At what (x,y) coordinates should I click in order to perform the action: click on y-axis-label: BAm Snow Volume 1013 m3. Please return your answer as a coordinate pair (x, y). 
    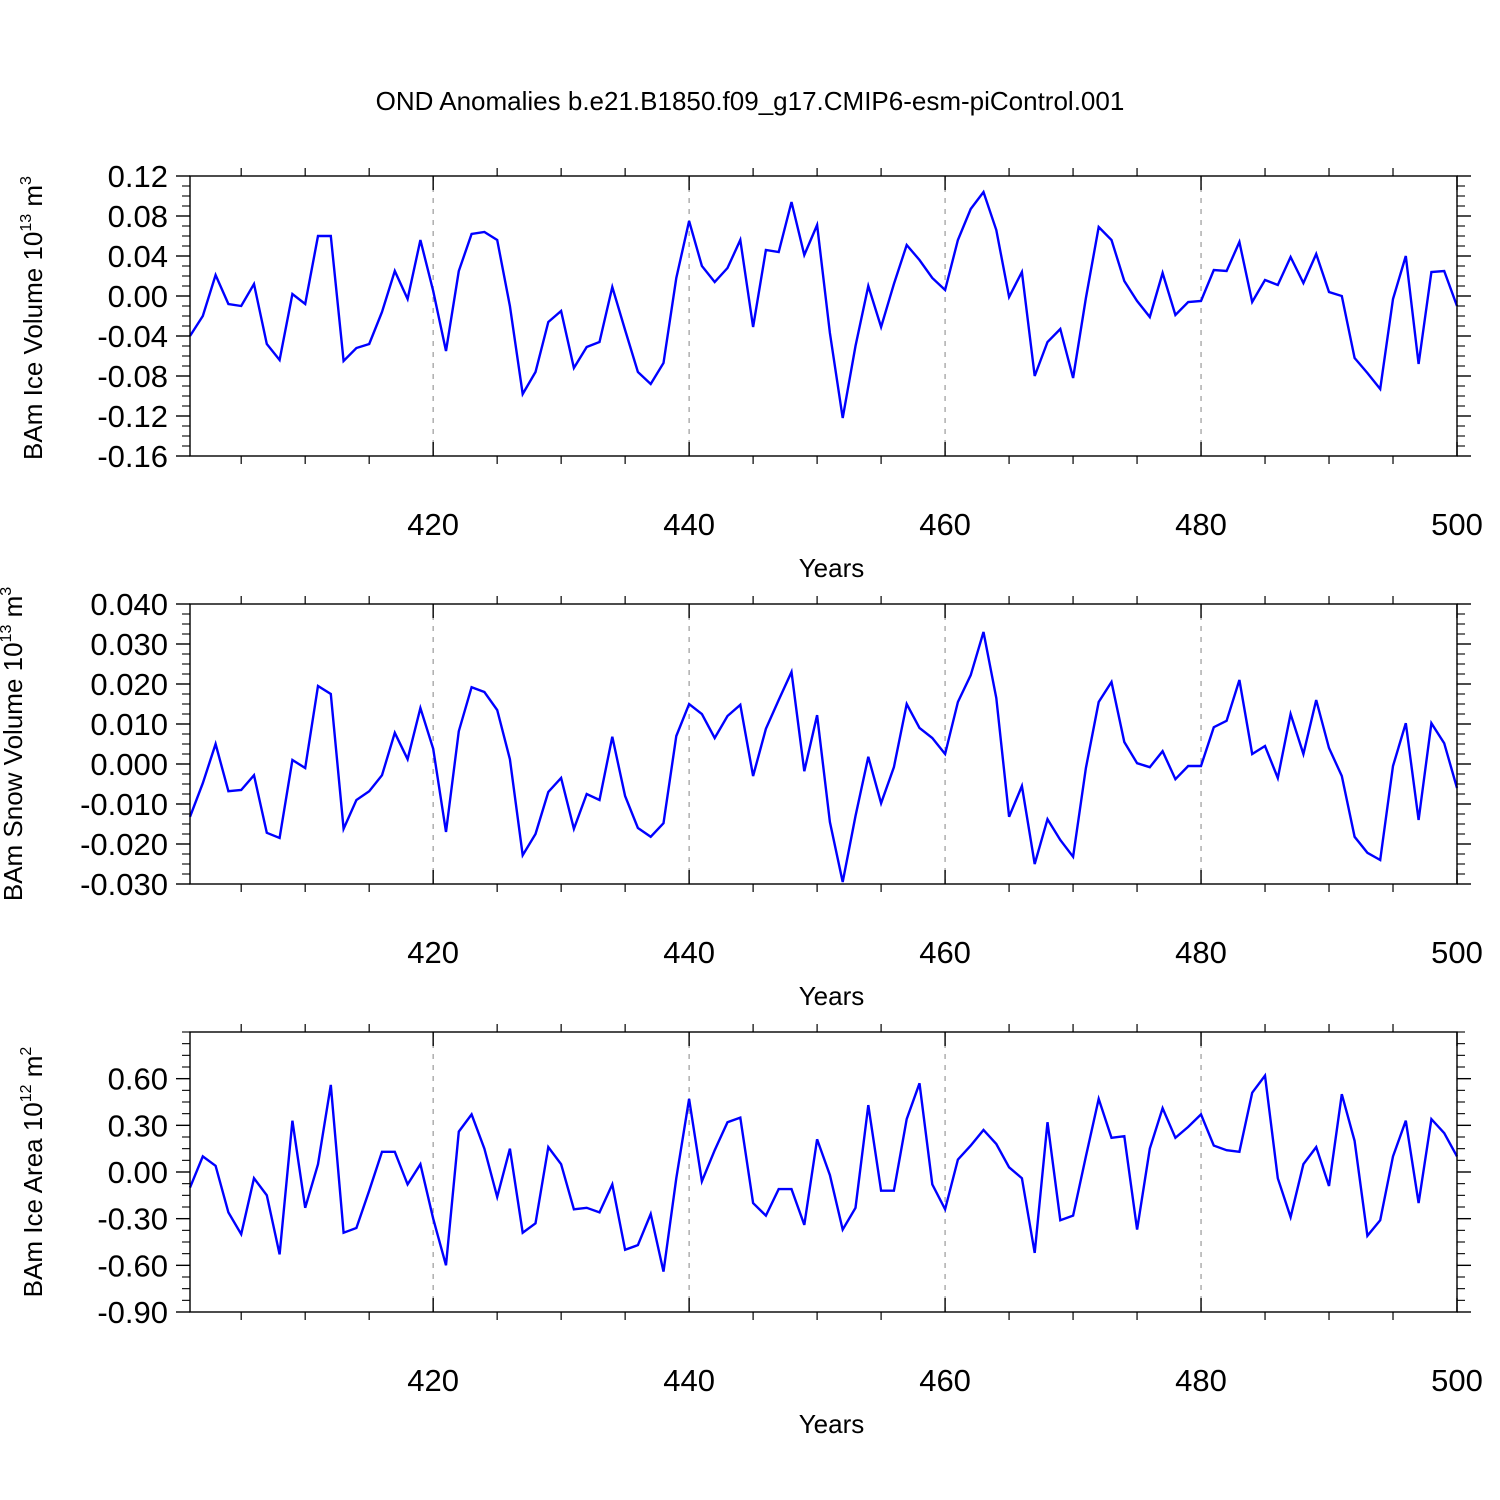
    Looking at the image, I should click on (14, 744).